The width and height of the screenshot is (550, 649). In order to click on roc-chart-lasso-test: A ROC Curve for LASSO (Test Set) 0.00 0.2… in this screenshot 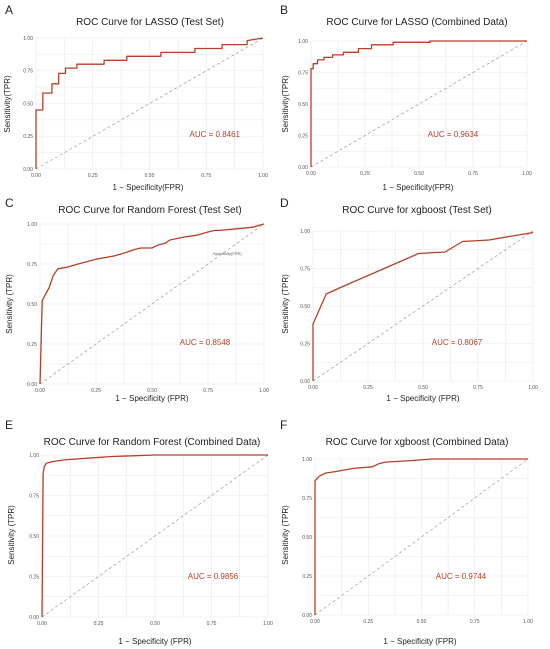, I will do `click(135, 97)`.